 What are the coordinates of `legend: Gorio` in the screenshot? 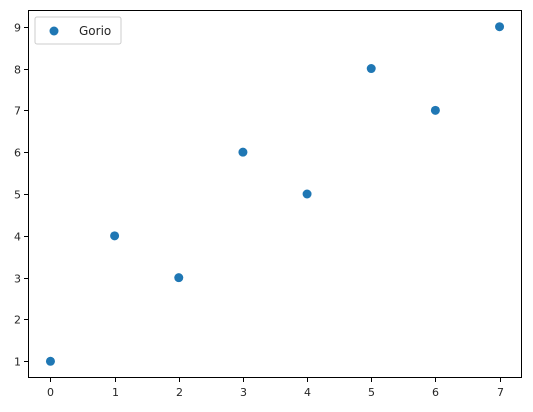 It's located at (78, 30).